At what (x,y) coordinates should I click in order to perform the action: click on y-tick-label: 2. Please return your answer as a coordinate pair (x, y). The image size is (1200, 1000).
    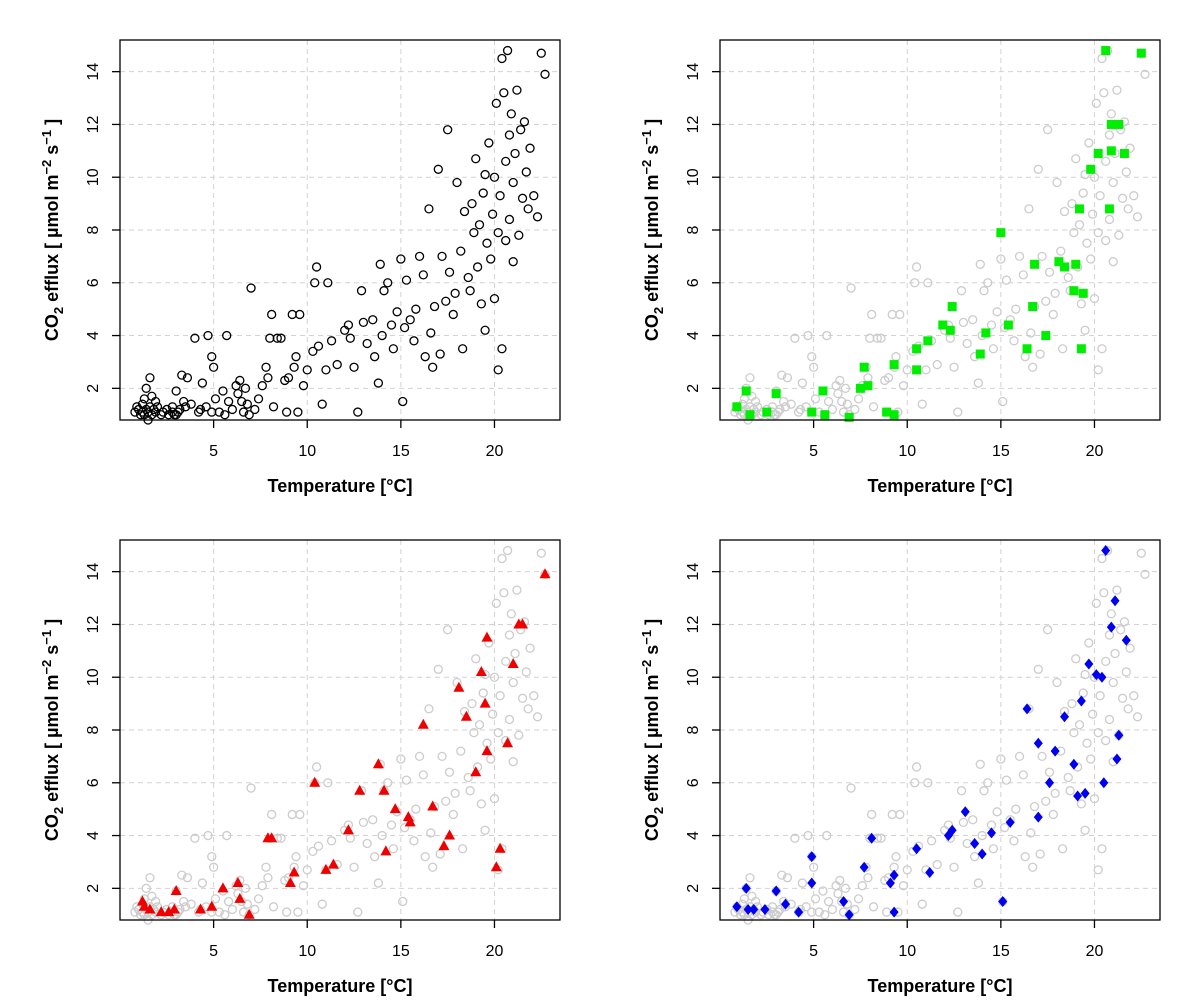
    Looking at the image, I should click on (693, 388).